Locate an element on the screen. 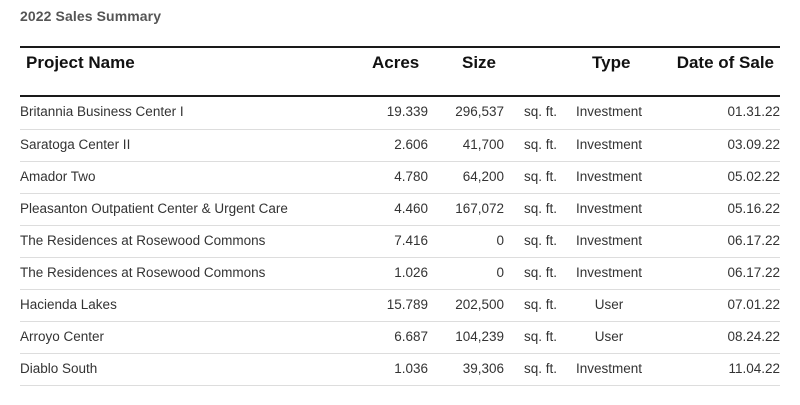 The height and width of the screenshot is (405, 800). cell-acres: 2.606 is located at coordinates (411, 144).